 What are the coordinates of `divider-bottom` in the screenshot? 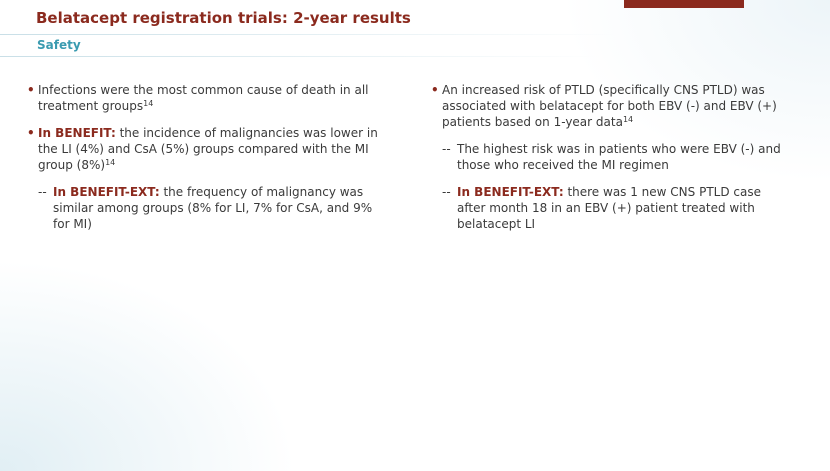 It's located at (300, 56).